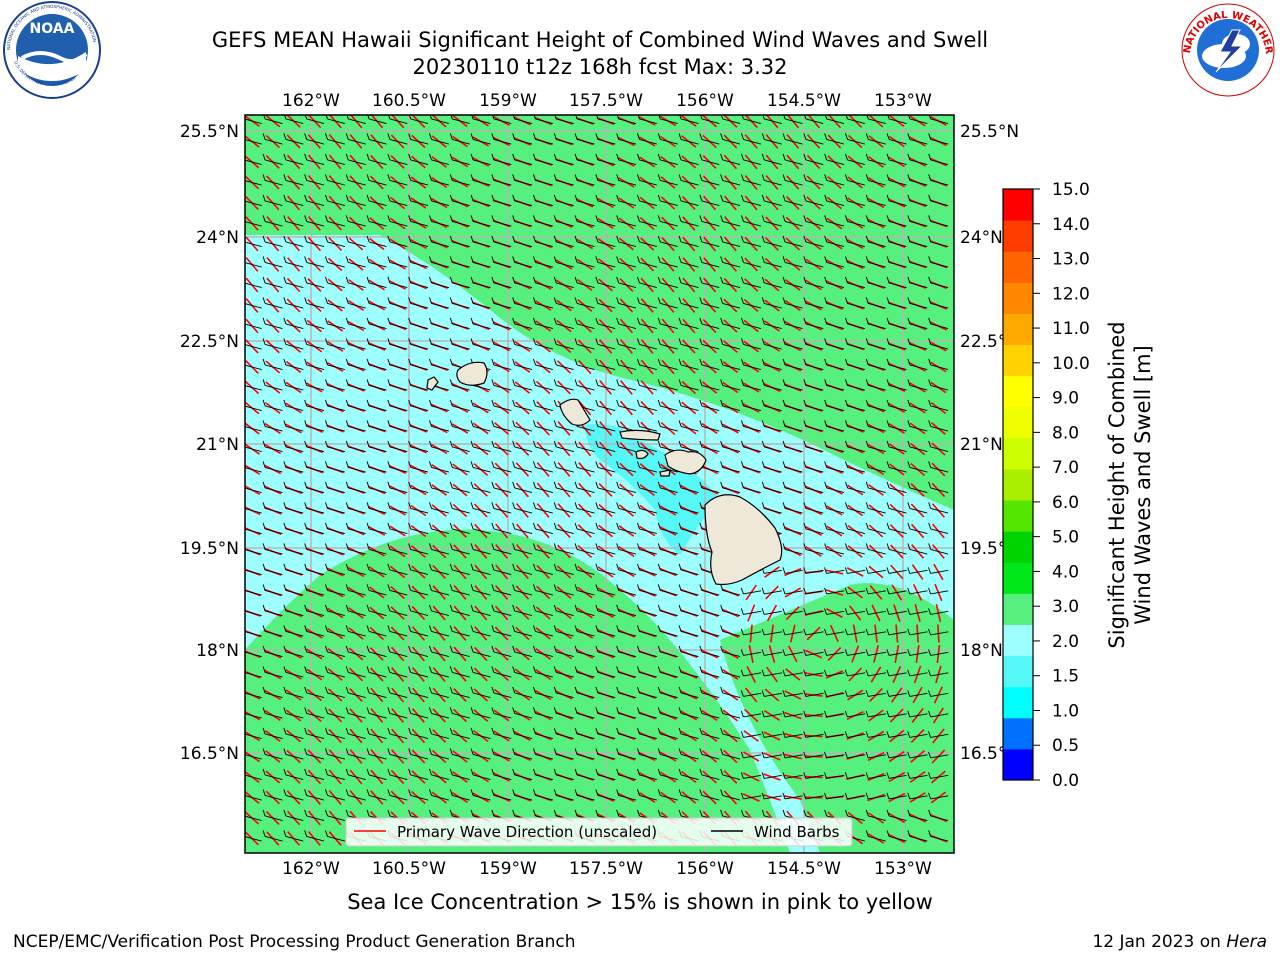  Describe the element at coordinates (1018, 764) in the screenshot. I see `colorbar-swatch` at that location.